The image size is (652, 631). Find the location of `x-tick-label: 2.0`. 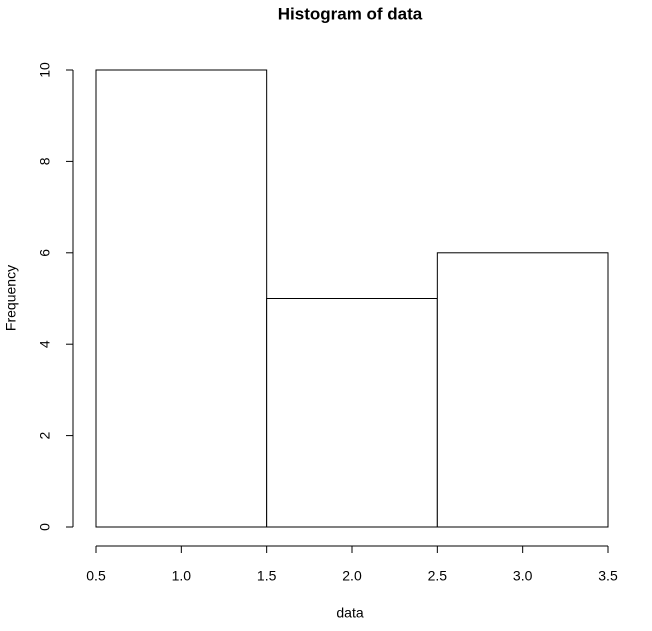

x-tick-label: 2.0 is located at coordinates (352, 576).